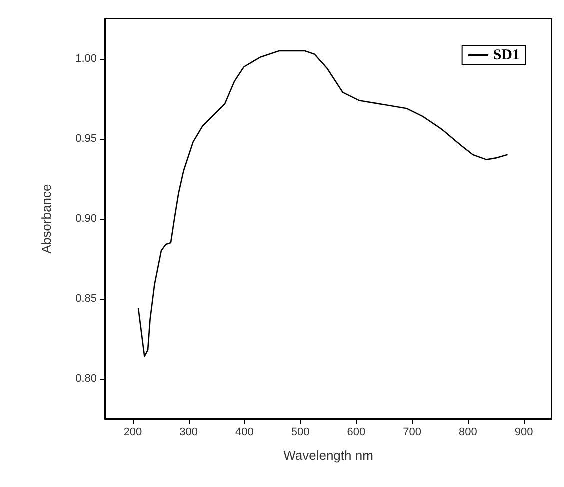 The height and width of the screenshot is (487, 564). I want to click on x-tick-label: 500, so click(300, 432).